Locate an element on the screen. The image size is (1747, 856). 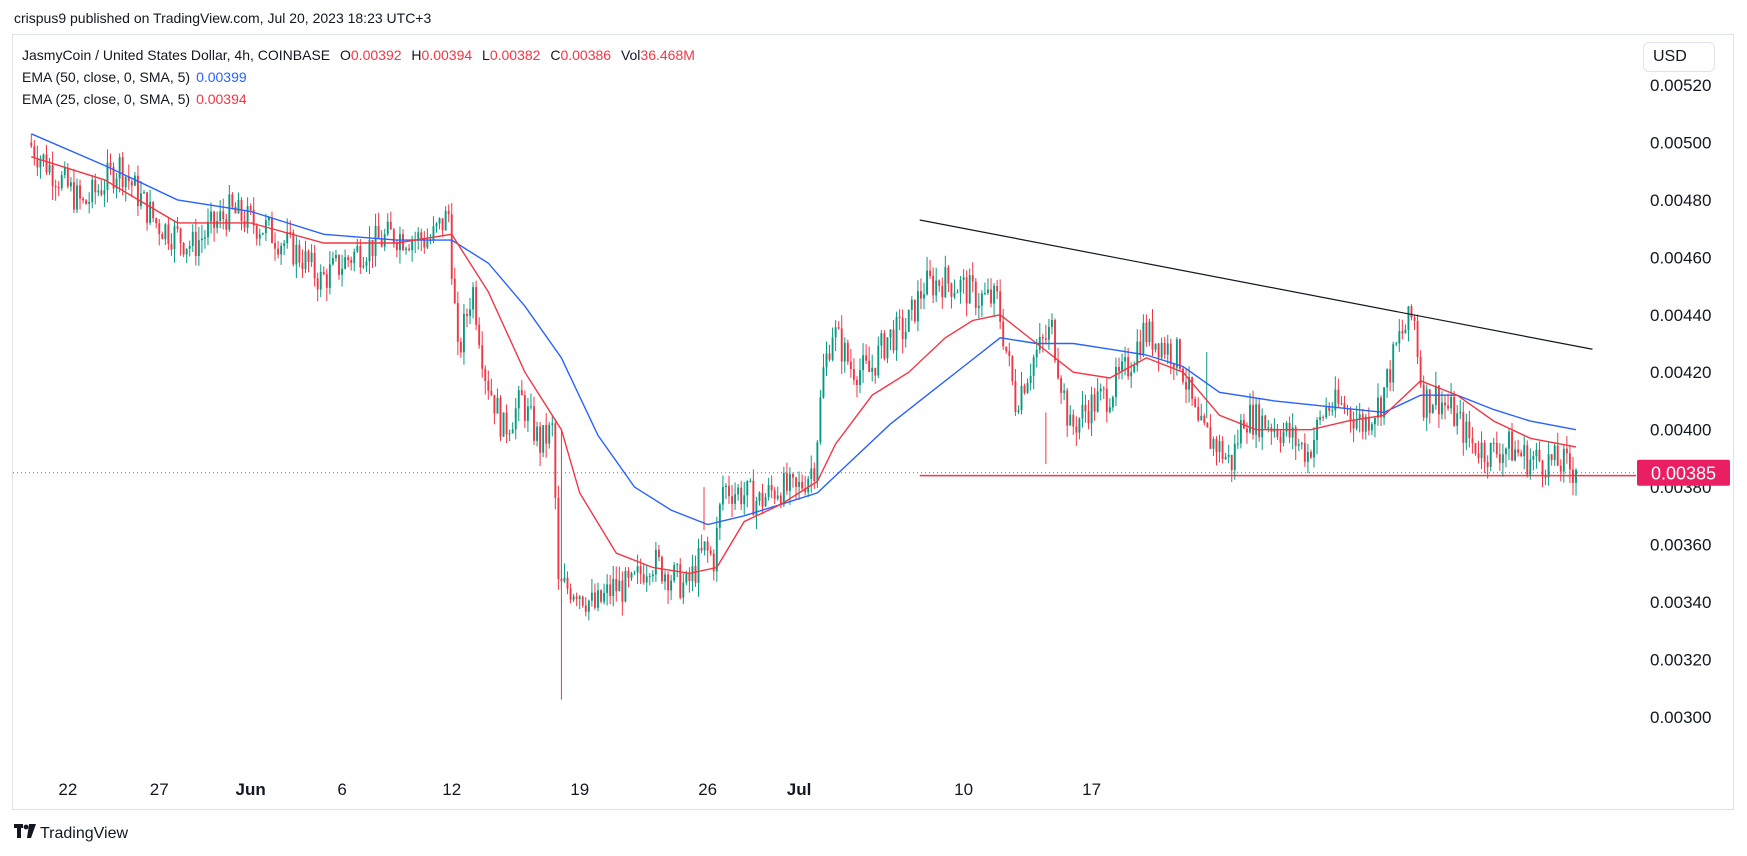
ema50-legend-row: EMA (50, close, 0, SMA, 5) 0.00399 is located at coordinates (358, 77).